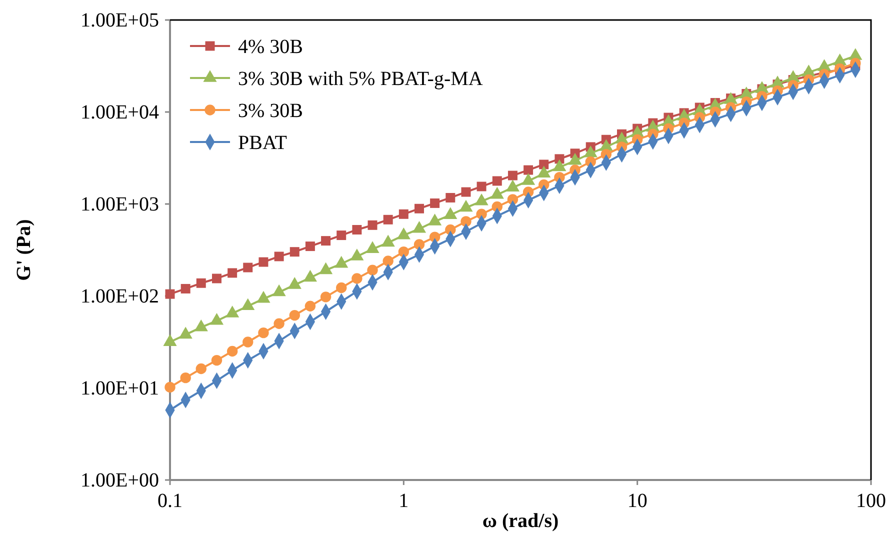  Describe the element at coordinates (871, 501) in the screenshot. I see `x-tick-label: 100` at that location.